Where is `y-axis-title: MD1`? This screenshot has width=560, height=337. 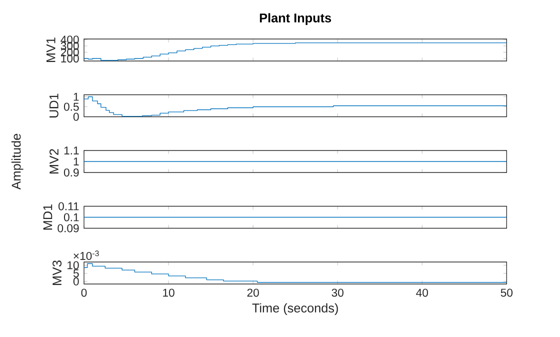 y-axis-title: MD1 is located at coordinates (47, 217).